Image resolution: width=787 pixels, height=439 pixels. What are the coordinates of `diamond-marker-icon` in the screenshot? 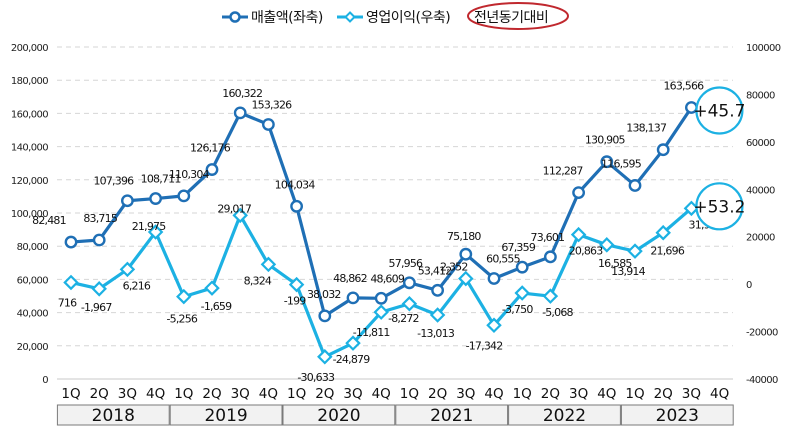 It's located at (350, 17).